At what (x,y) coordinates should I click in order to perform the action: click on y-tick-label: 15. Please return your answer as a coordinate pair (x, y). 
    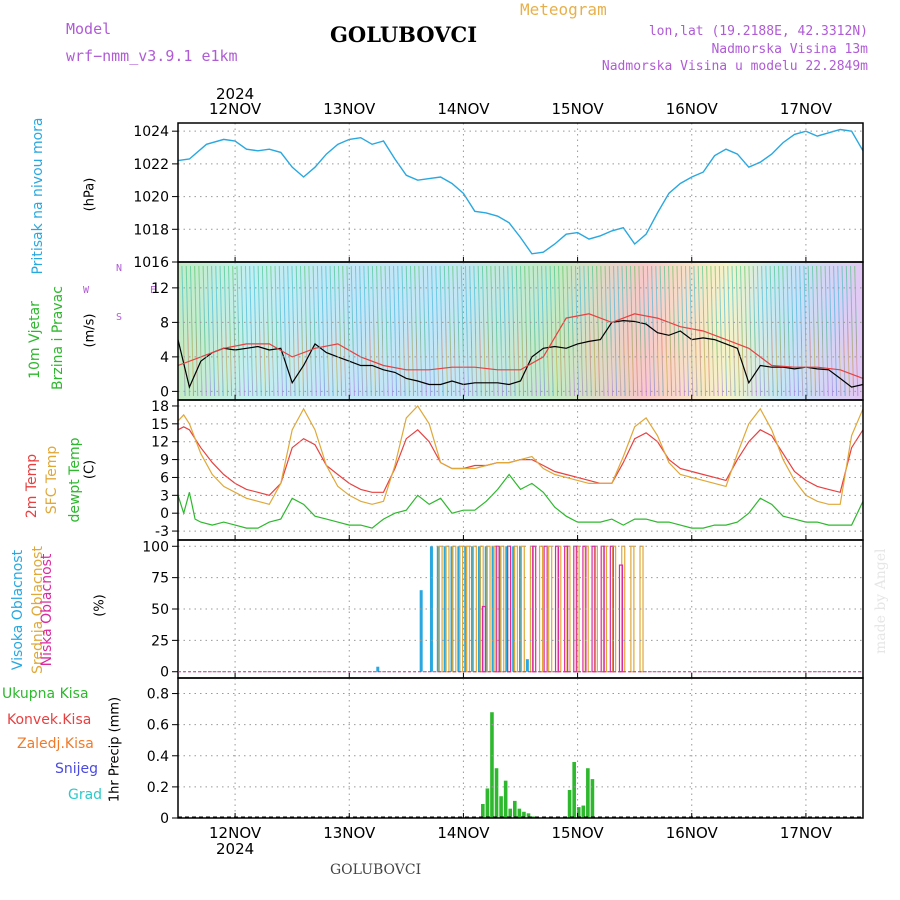
    Looking at the image, I should click on (160, 425).